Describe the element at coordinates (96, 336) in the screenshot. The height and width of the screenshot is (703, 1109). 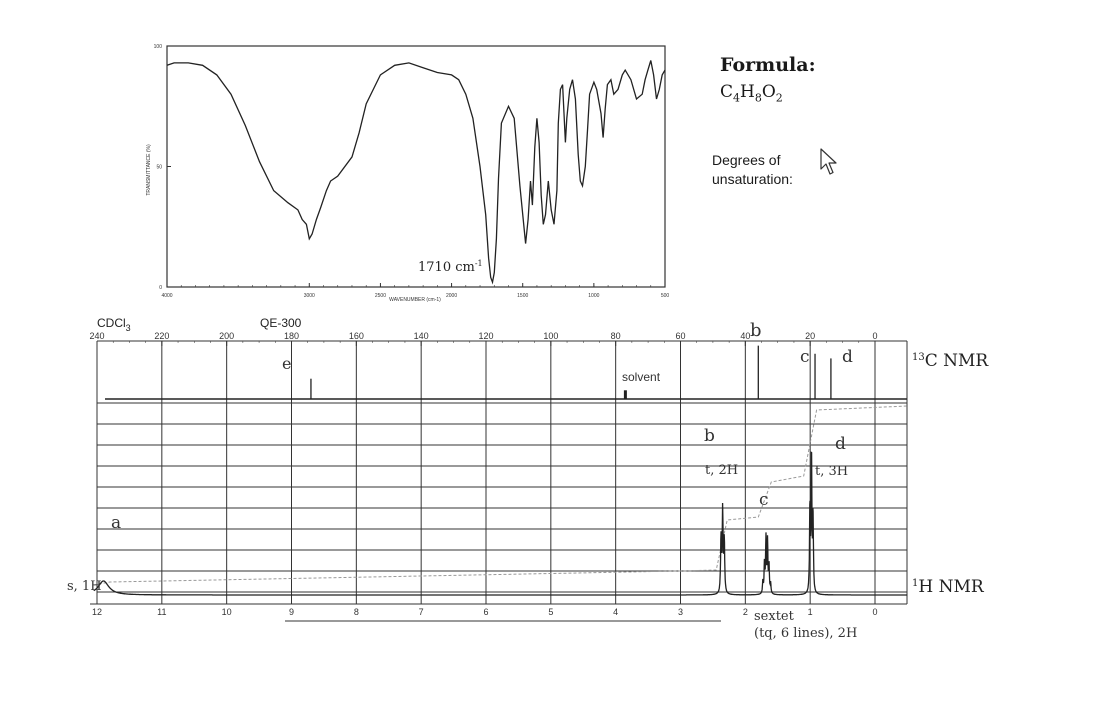
I see `c13-x-tick-label: 240` at that location.